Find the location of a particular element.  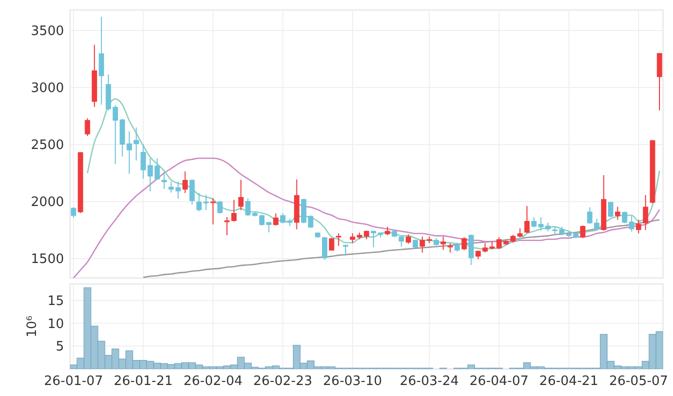

x-tick-label: 26-04-21 is located at coordinates (568, 381).